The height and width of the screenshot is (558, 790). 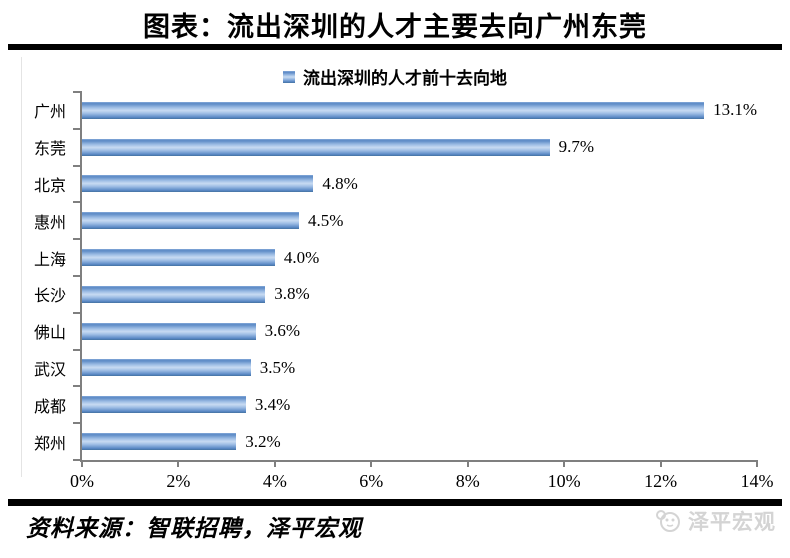 What do you see at coordinates (371, 481) in the screenshot?
I see `x-tick-label: 6%` at bounding box center [371, 481].